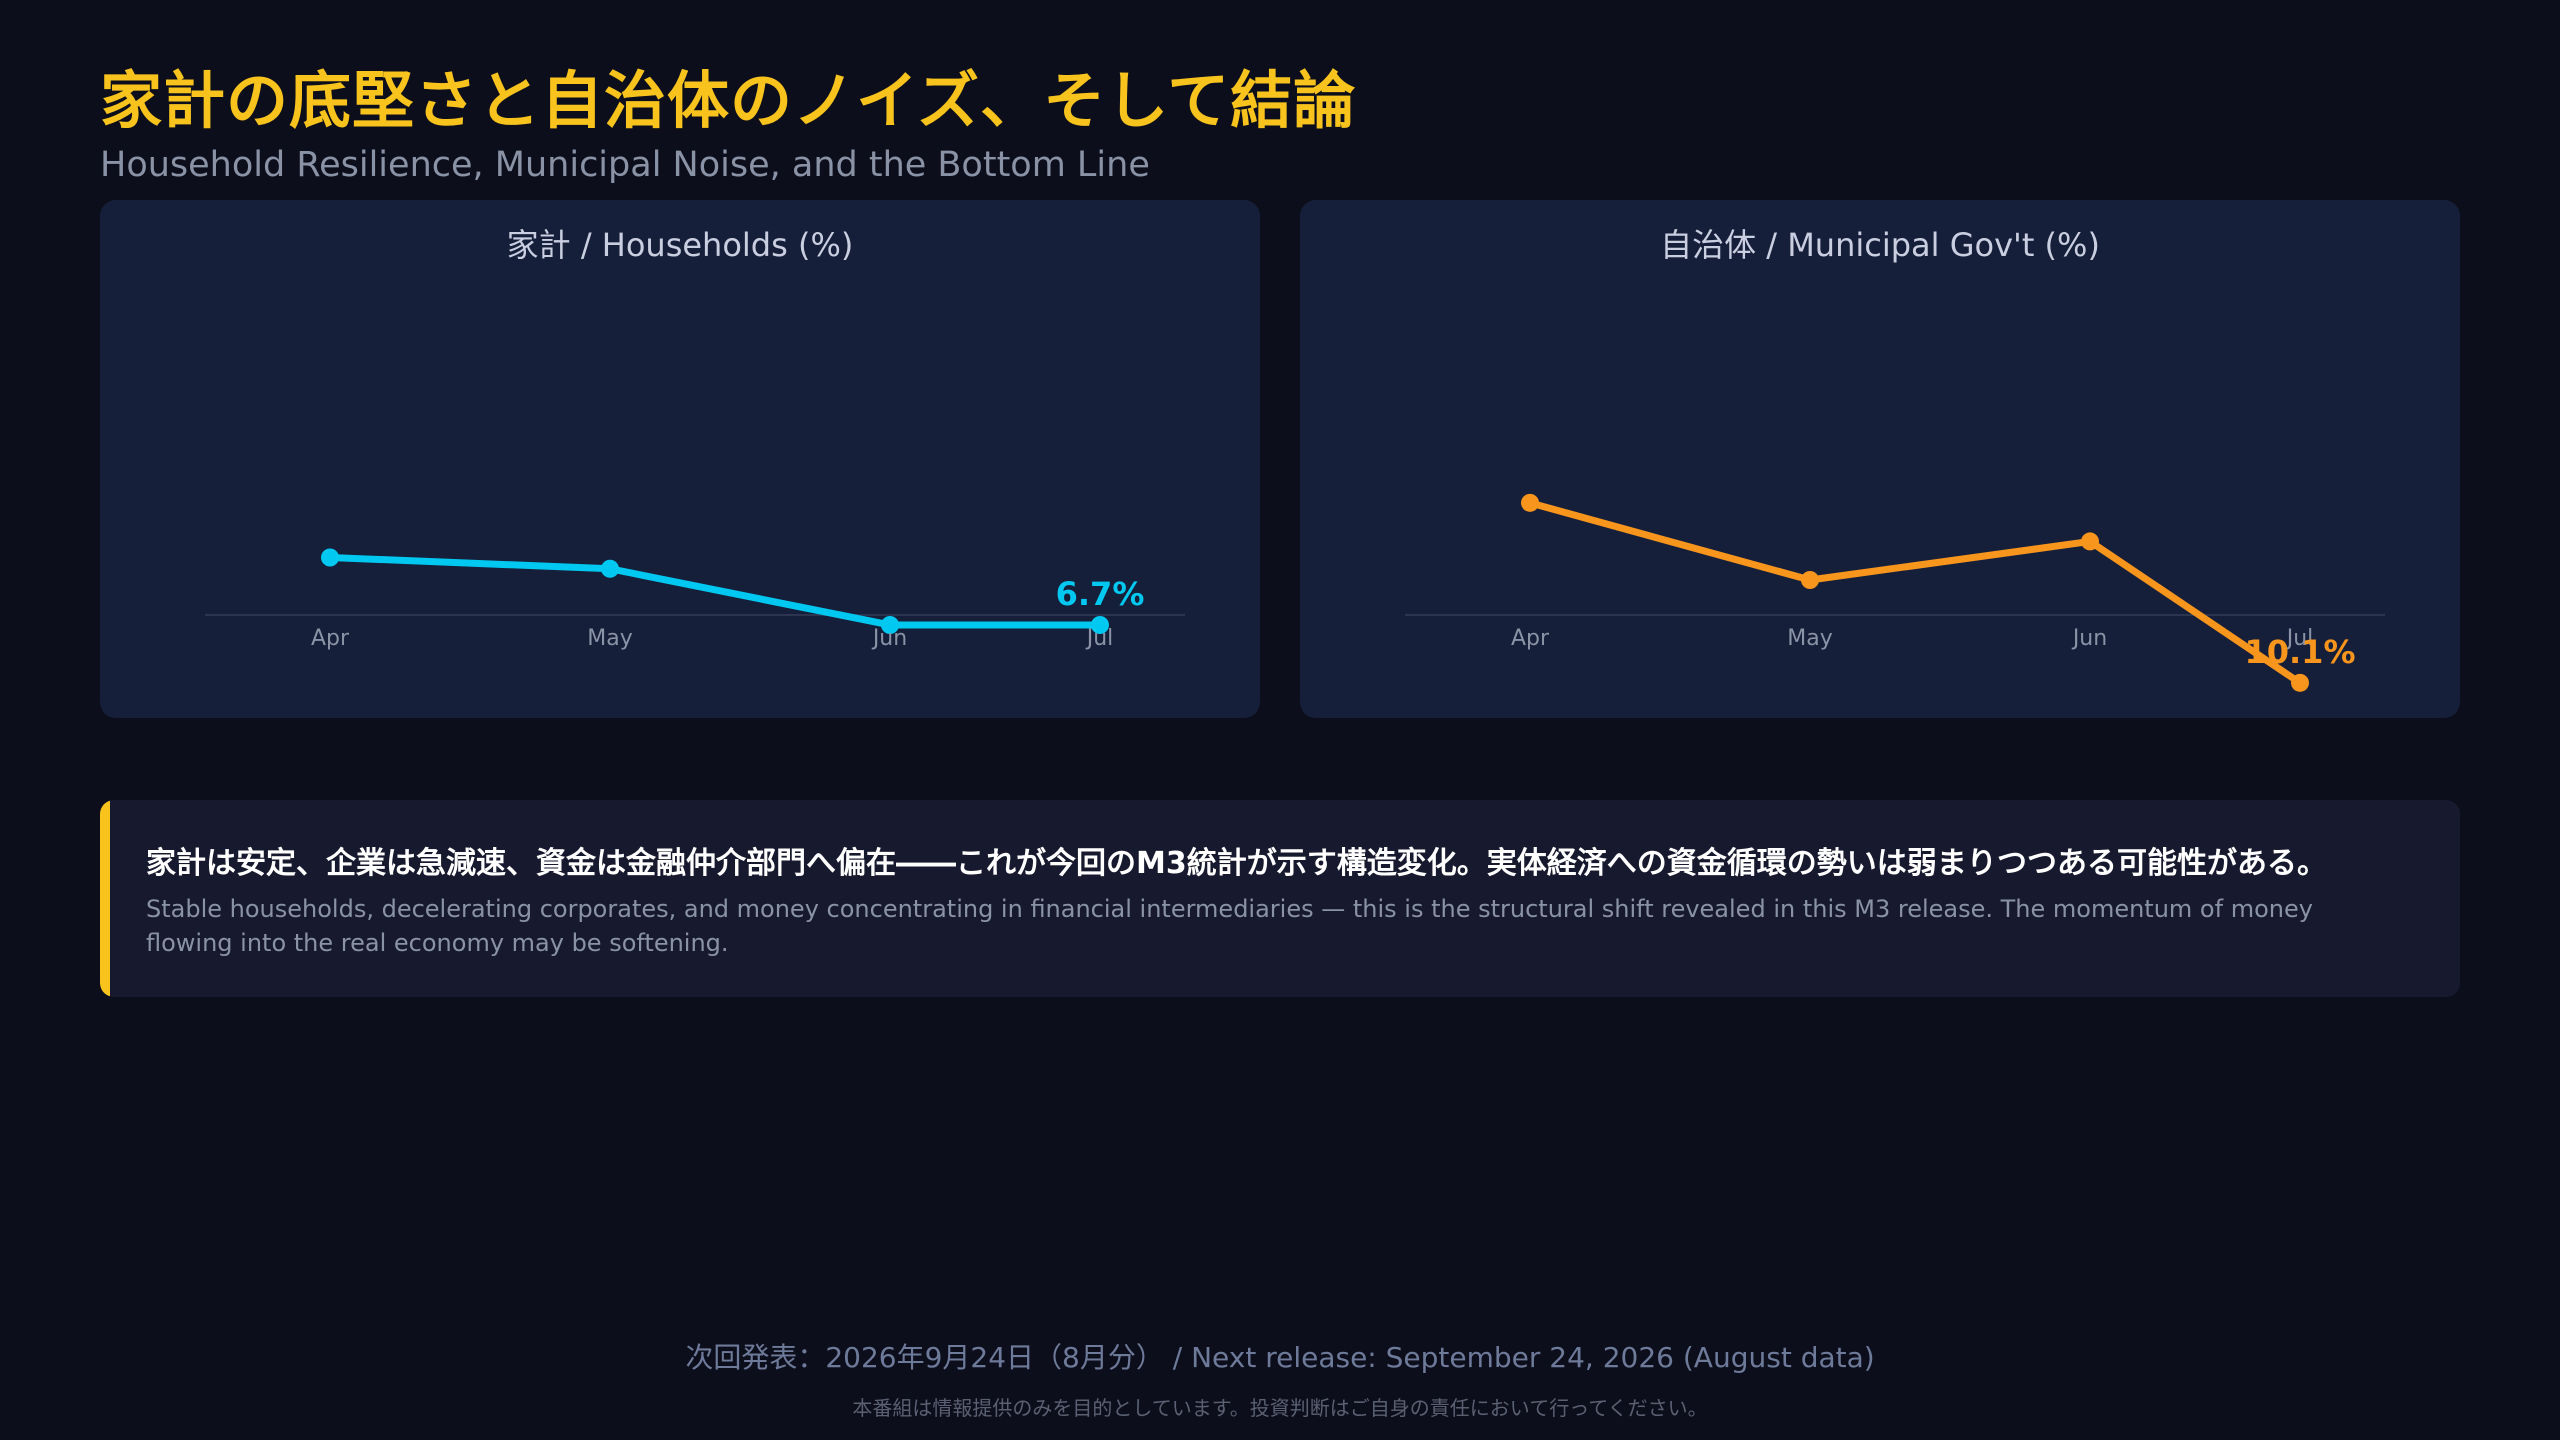 The height and width of the screenshot is (1440, 2560). I want to click on municipal-chart-title: 自治体 / Municipal Gov't (%), so click(1880, 245).